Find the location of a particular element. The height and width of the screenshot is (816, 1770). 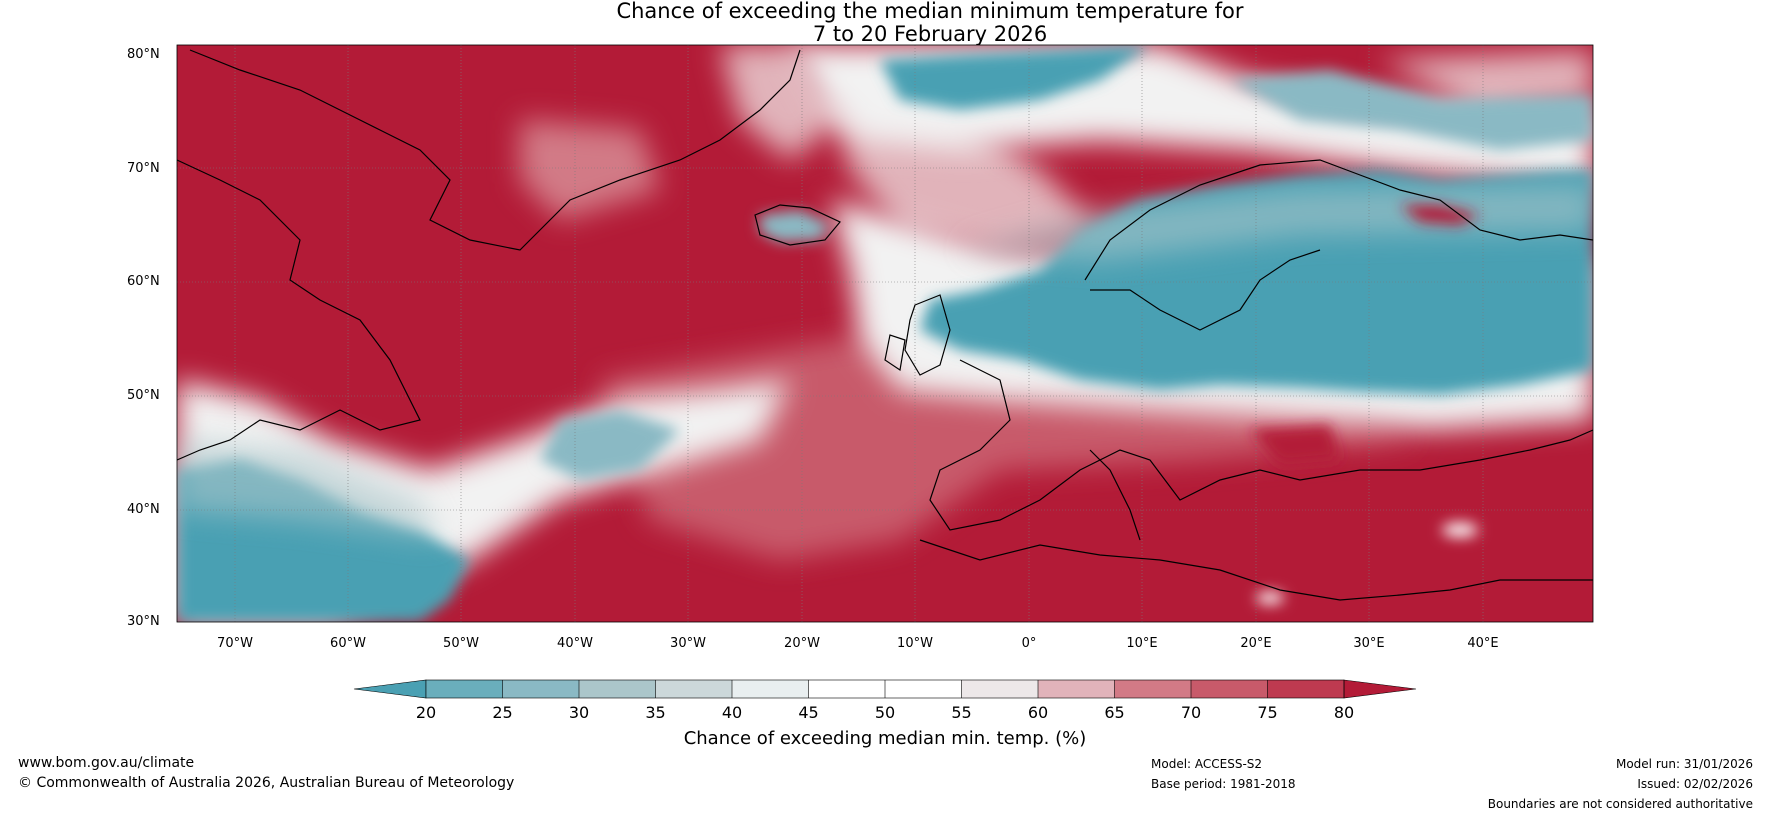

colorbar is located at coordinates (885, 689).